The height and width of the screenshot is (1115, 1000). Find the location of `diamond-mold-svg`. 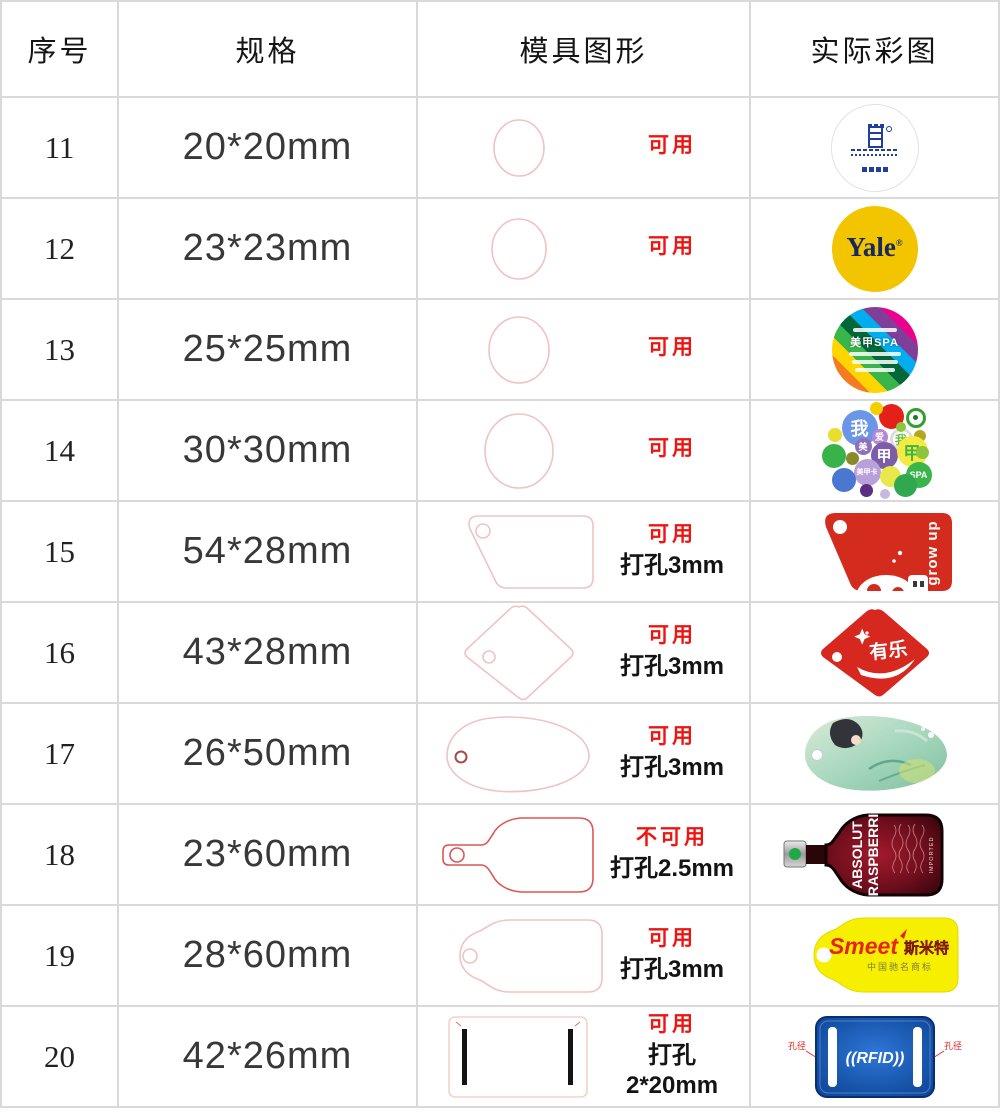

diamond-mold-svg is located at coordinates (519, 652).